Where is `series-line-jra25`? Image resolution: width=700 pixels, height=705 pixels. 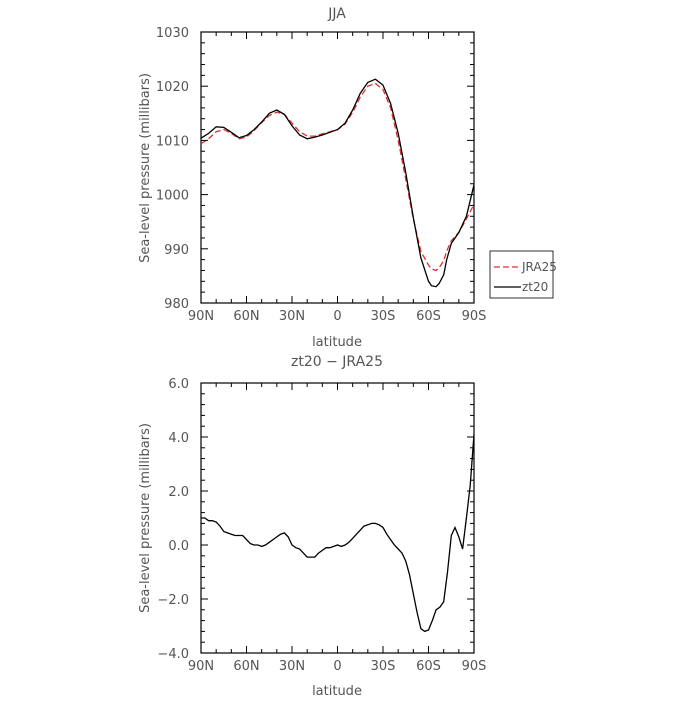
series-line-jra25 is located at coordinates (337, 177).